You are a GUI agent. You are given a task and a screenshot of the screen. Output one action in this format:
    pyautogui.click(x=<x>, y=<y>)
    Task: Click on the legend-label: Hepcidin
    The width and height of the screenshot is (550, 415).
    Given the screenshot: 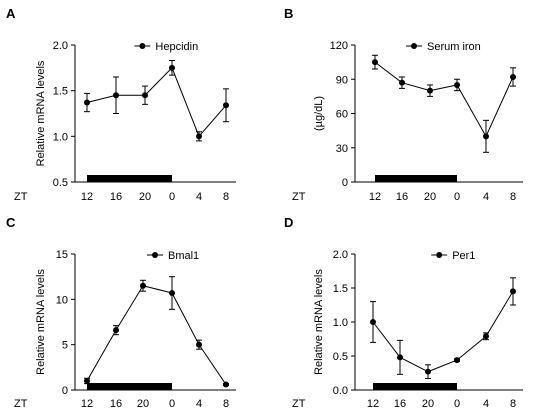 What is the action you would take?
    pyautogui.click(x=176, y=47)
    